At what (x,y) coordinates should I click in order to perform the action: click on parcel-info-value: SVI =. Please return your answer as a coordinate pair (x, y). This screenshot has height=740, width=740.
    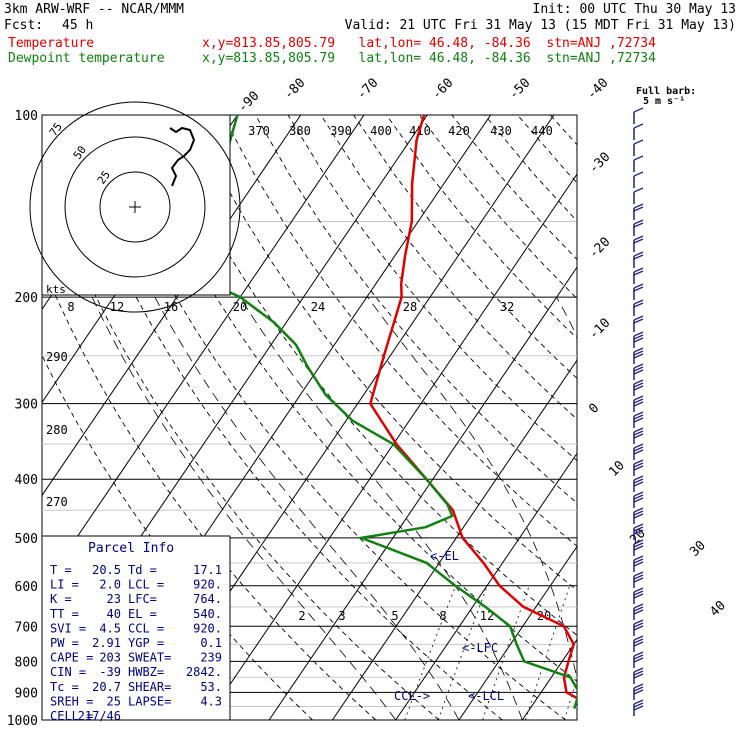
    Looking at the image, I should click on (68, 628).